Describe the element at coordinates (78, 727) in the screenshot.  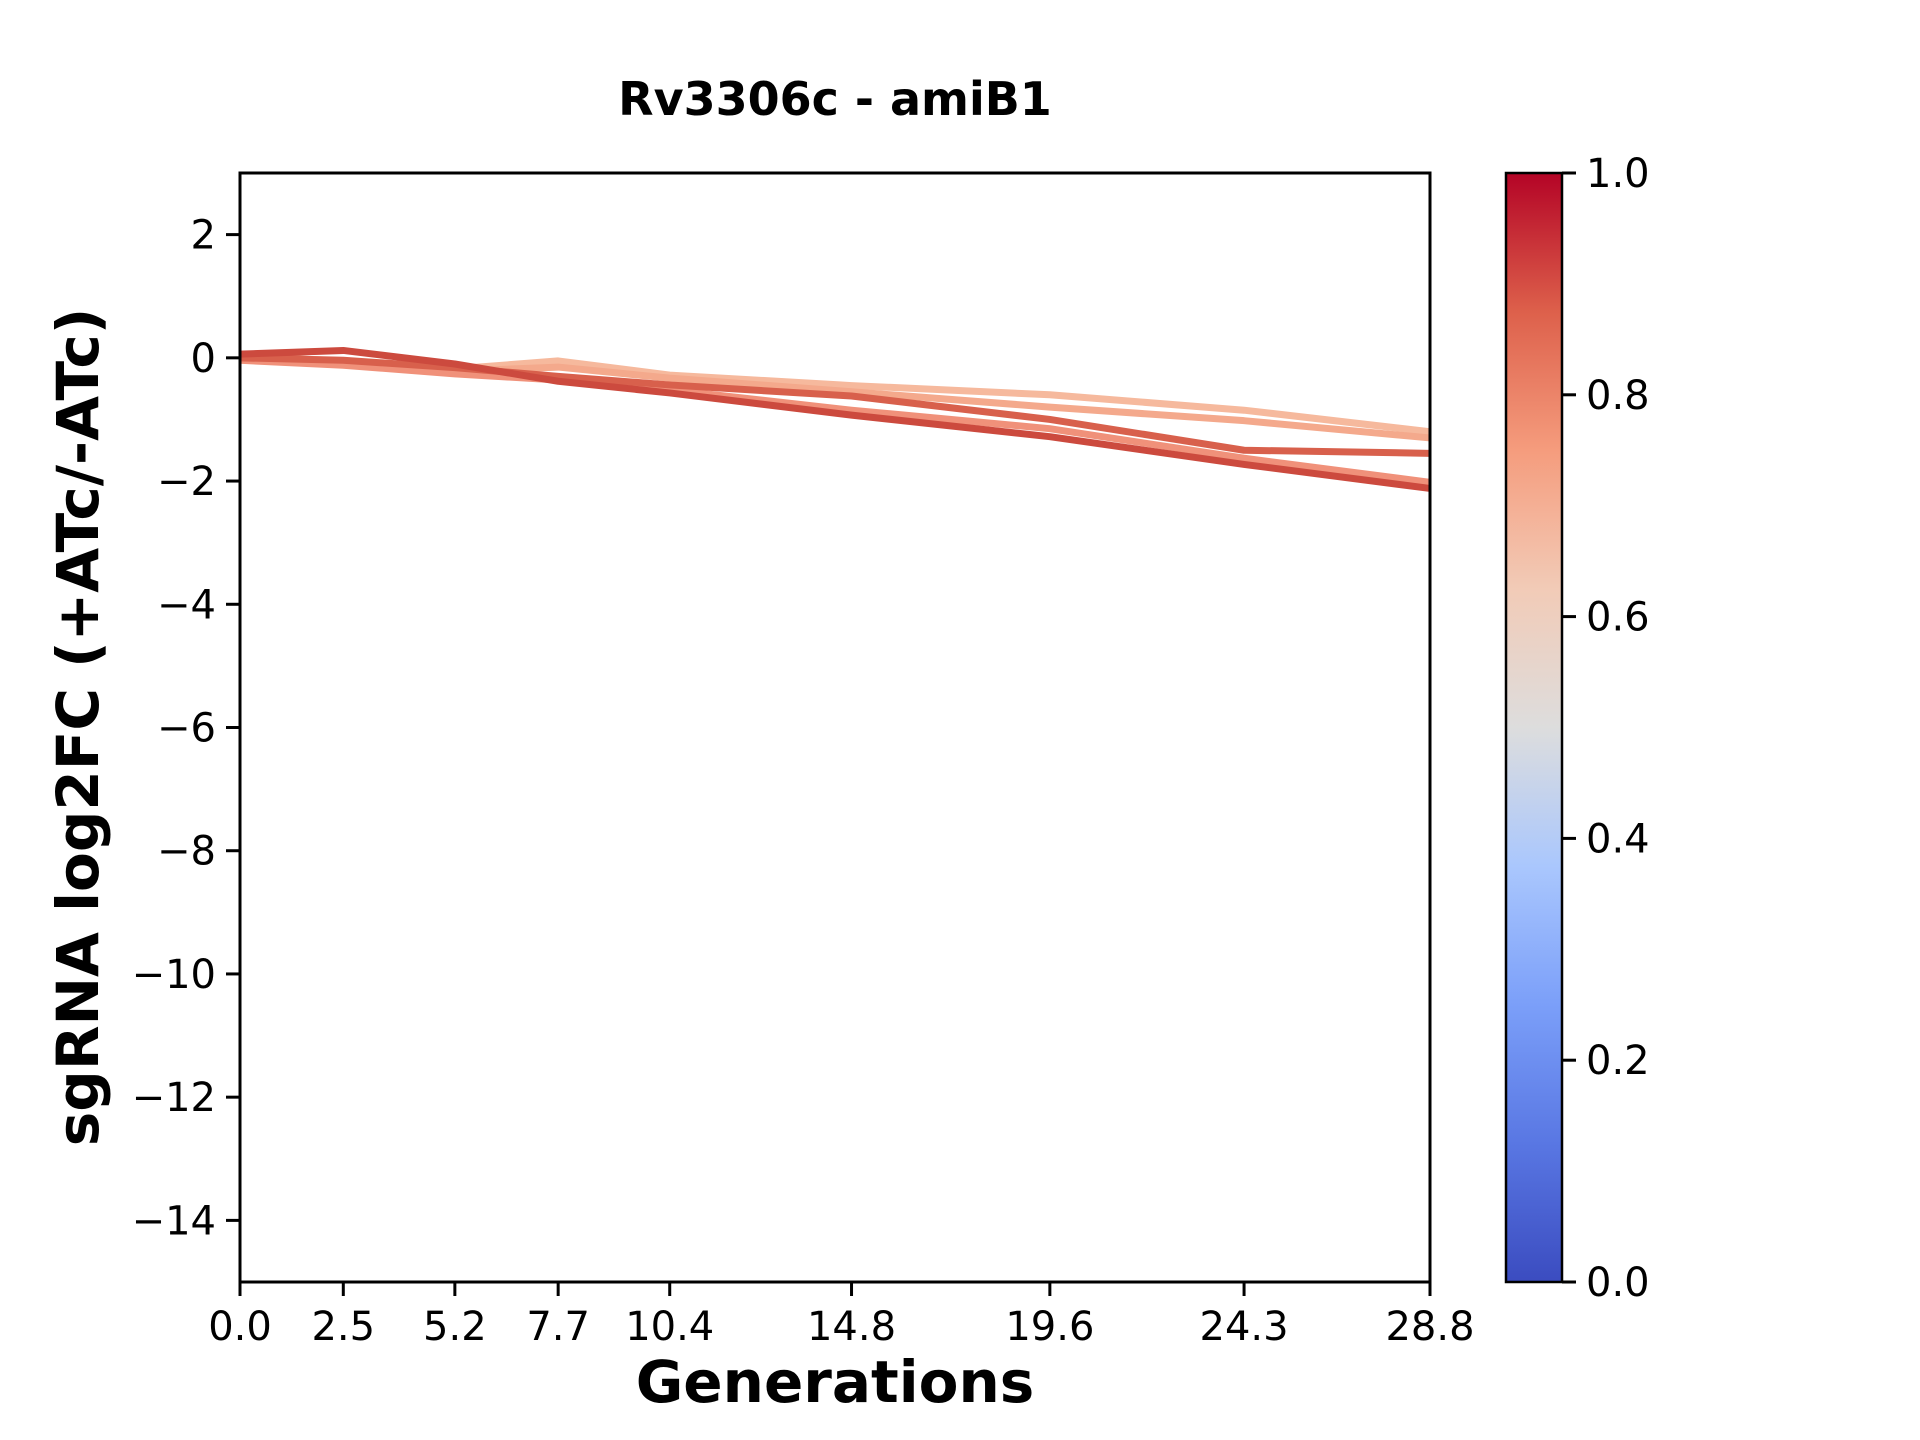
I see `y-axis-label: sgRNA log2FC (+ATc/-ATc)` at that location.